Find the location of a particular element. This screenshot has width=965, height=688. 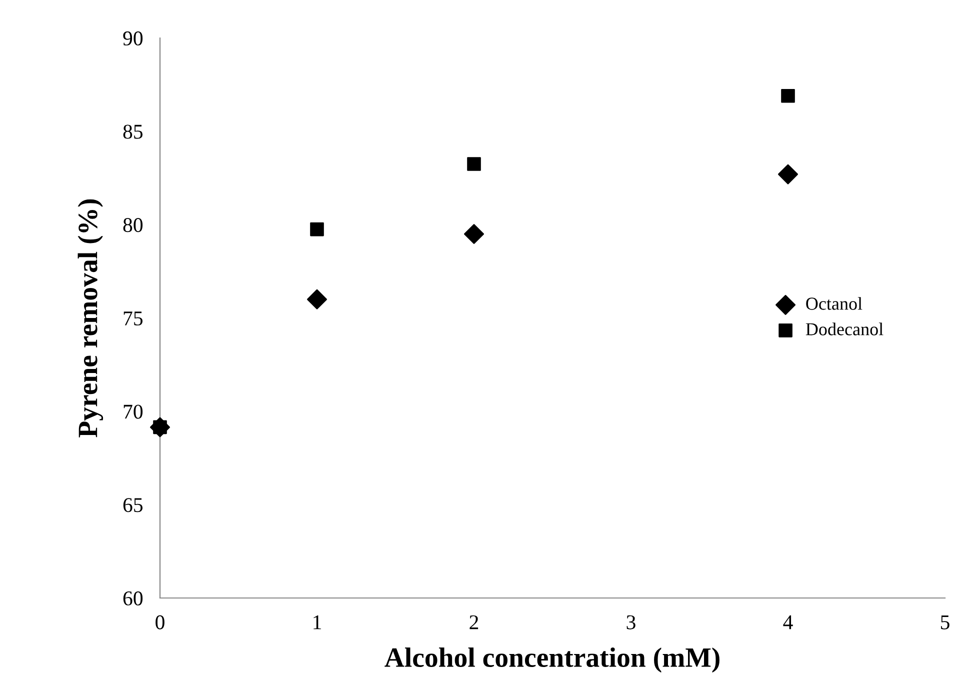

y-tick-label: 85 is located at coordinates (133, 131).